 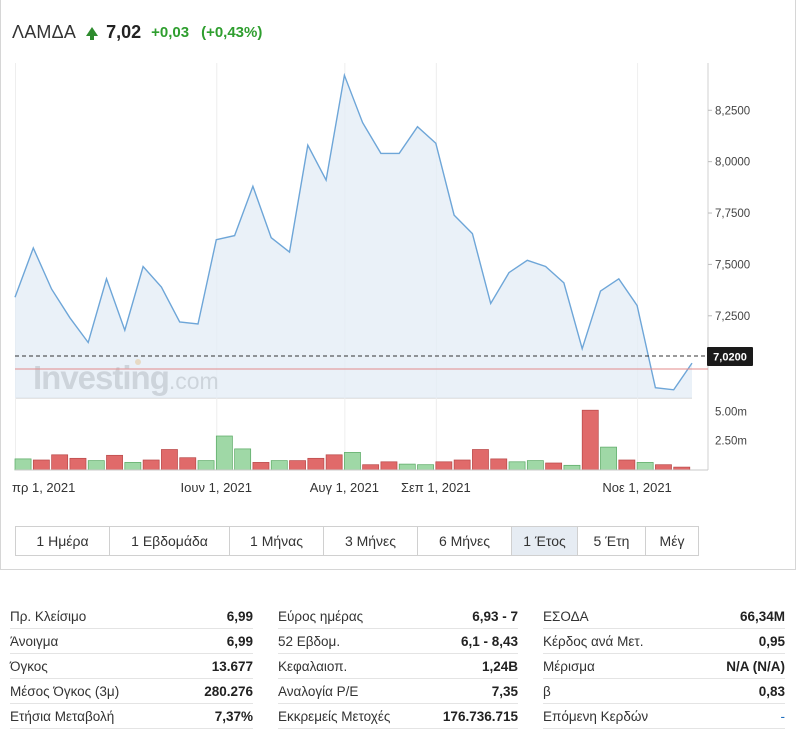 I want to click on range-button: 1 Ημέρα, so click(x=63, y=541).